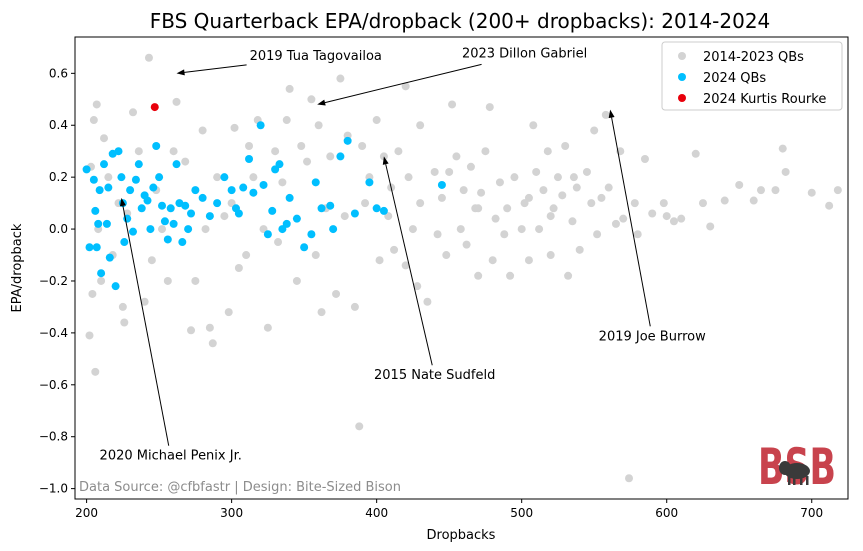 The height and width of the screenshot is (551, 863). What do you see at coordinates (752, 76) in the screenshot?
I see `legend-box` at bounding box center [752, 76].